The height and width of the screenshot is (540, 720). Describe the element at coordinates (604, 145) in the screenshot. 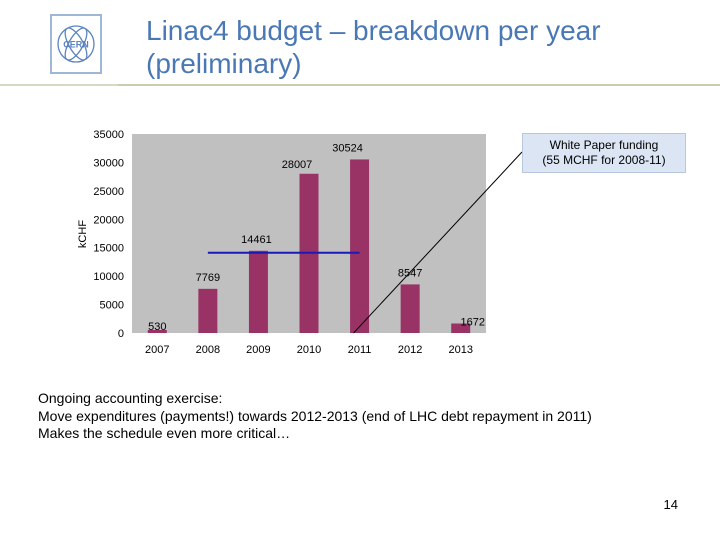

I see `callout-line-1: White Paper funding` at that location.